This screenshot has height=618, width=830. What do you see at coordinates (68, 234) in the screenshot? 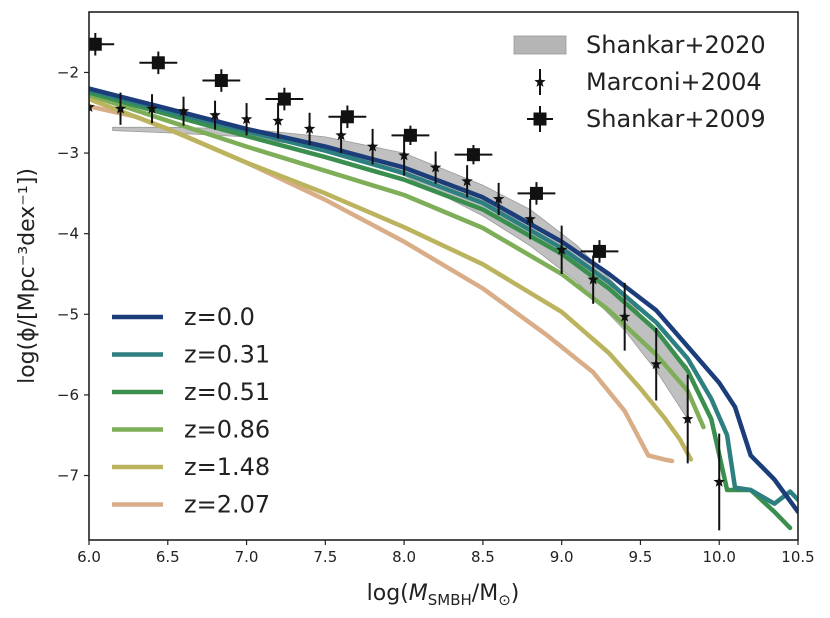
I see `y-tick-label: −4` at bounding box center [68, 234].